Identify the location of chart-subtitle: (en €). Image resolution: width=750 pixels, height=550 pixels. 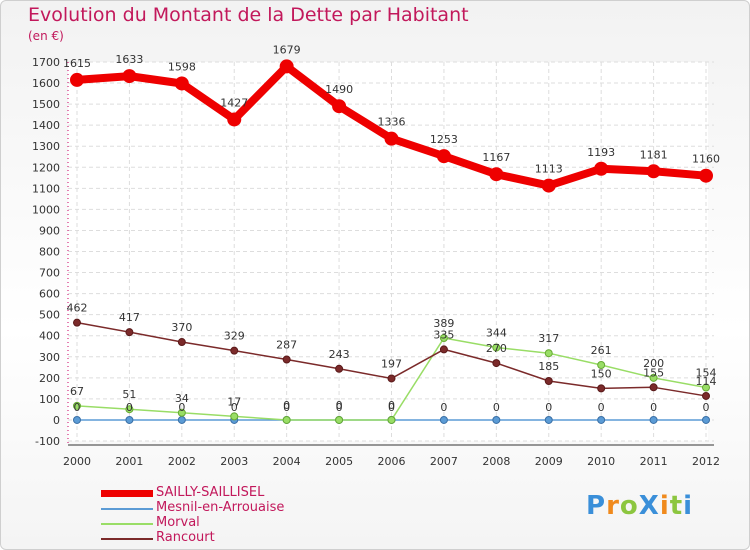
(46, 36).